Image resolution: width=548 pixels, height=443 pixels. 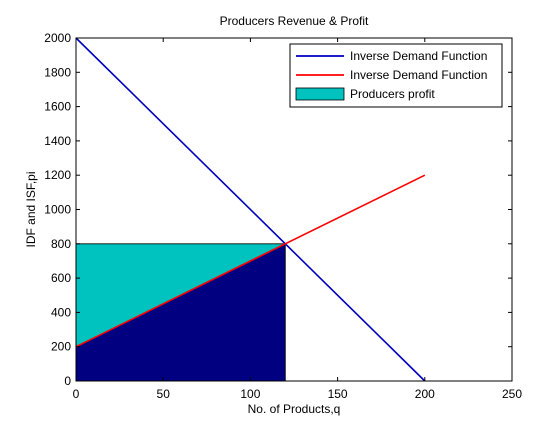 I want to click on y-tick-label: 1000, so click(x=57, y=210).